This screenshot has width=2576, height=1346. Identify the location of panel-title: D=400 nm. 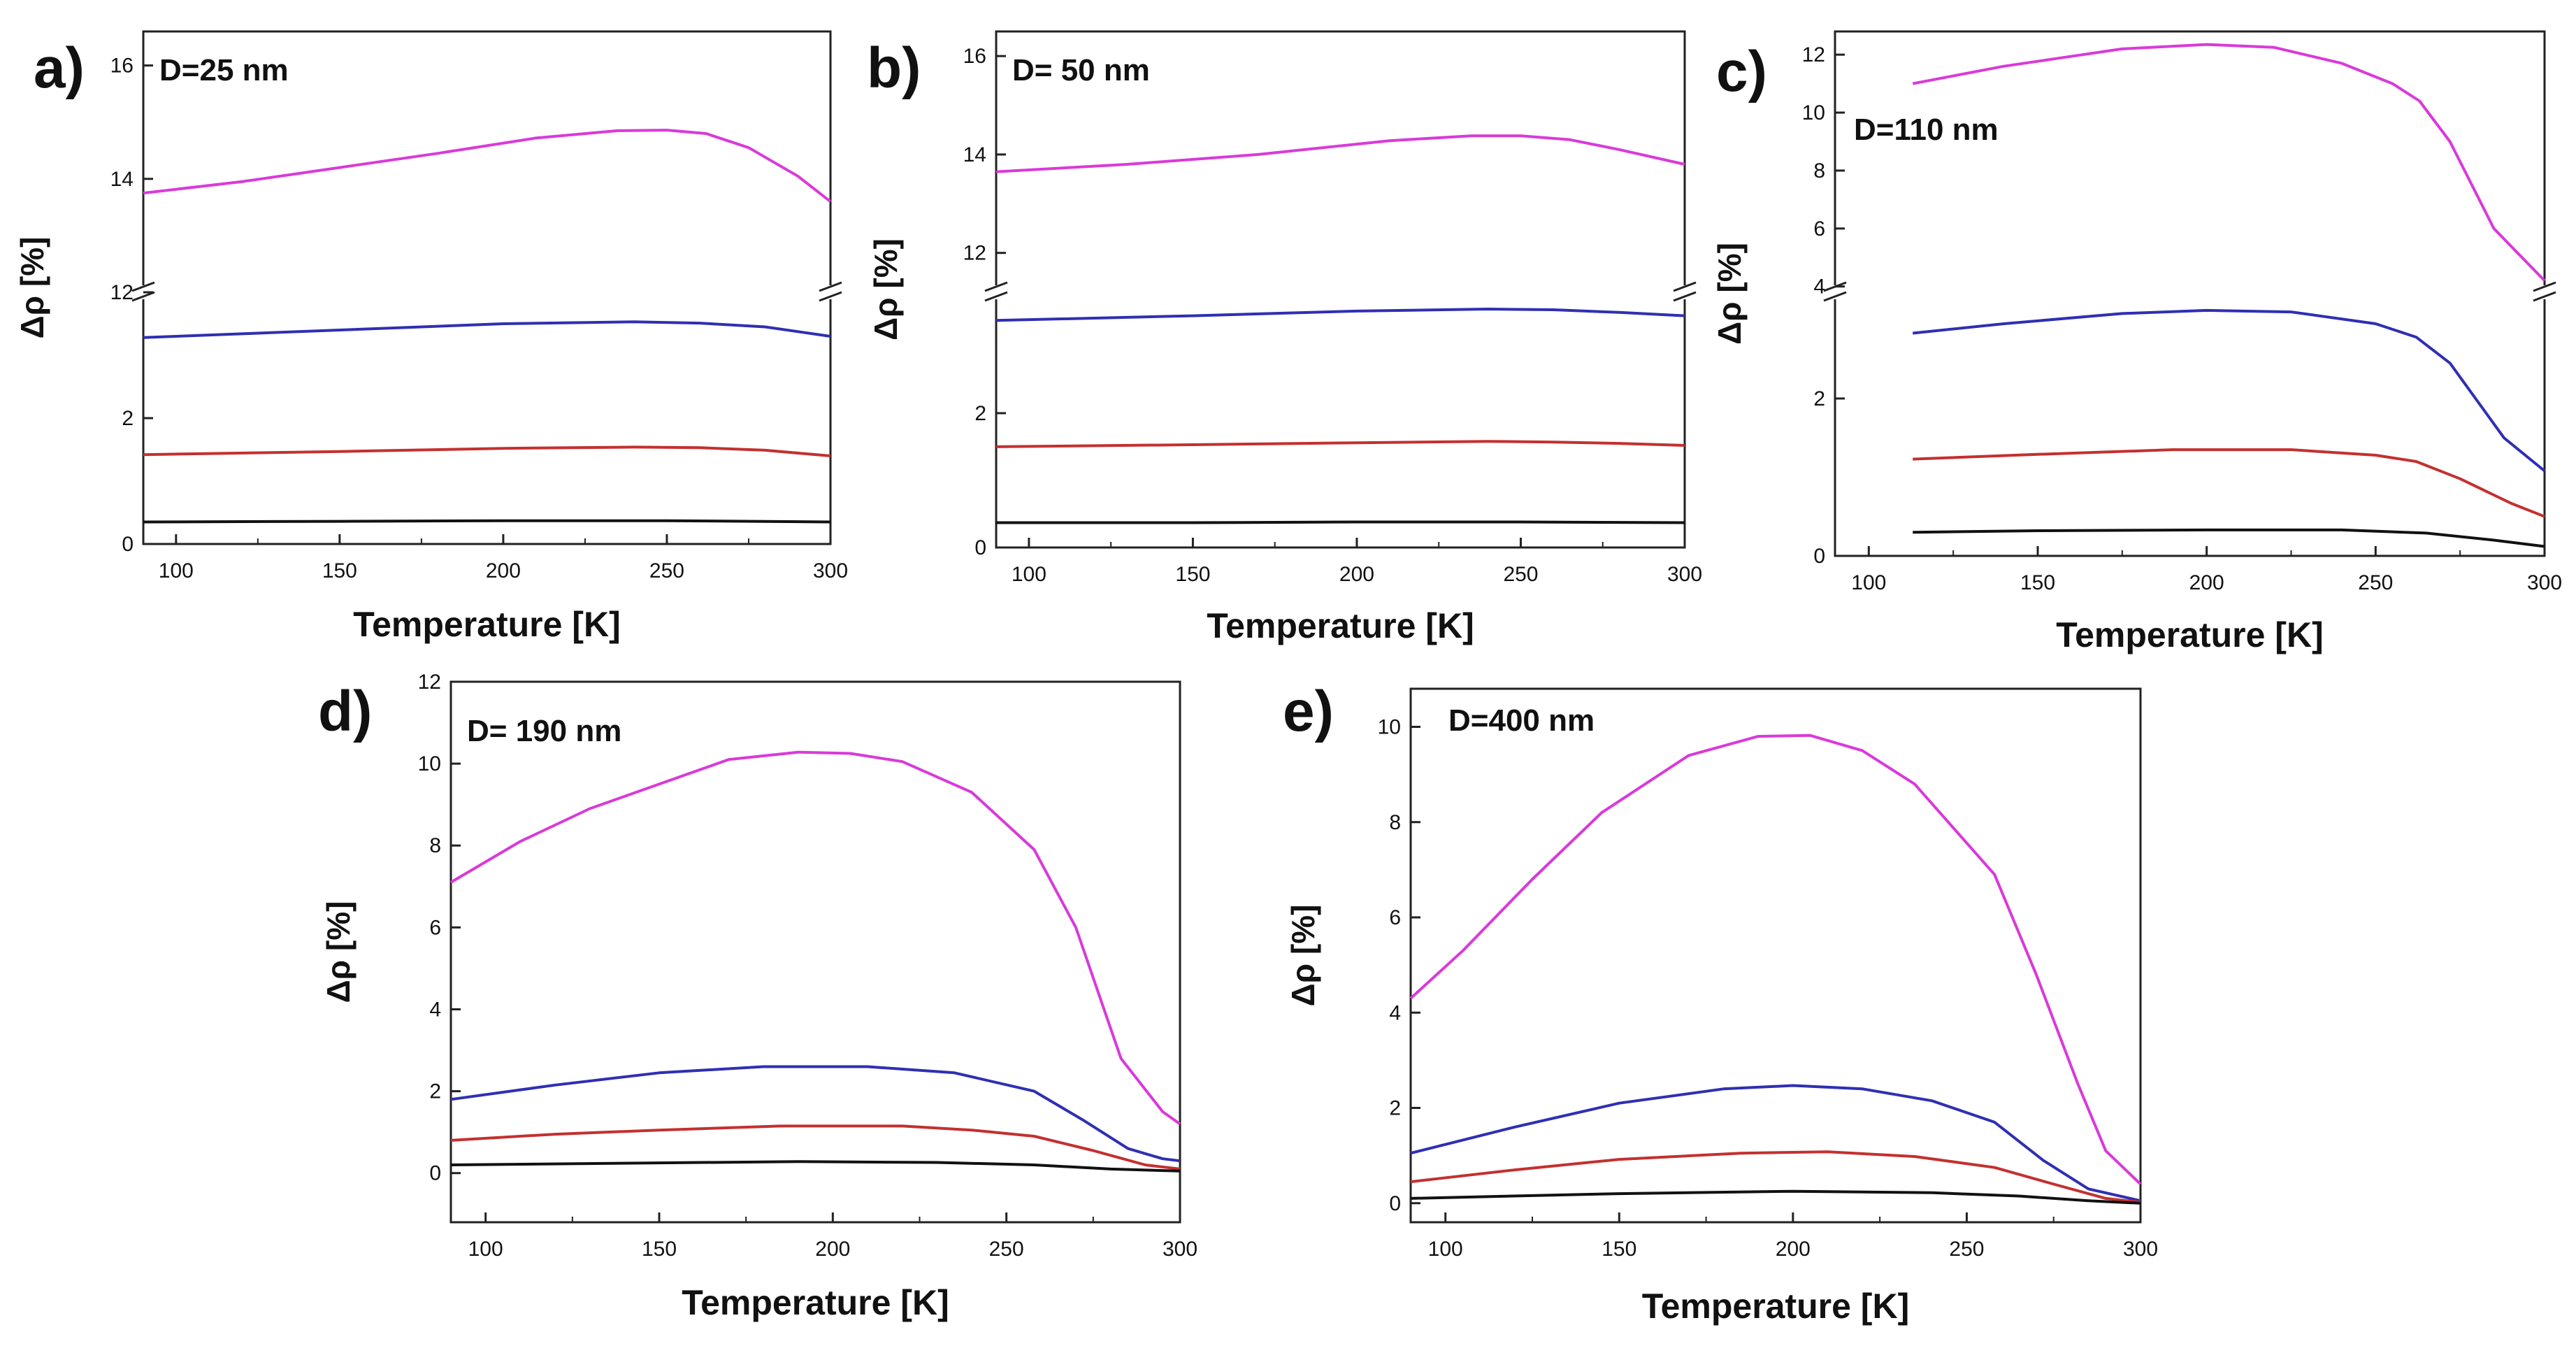
(1521, 720).